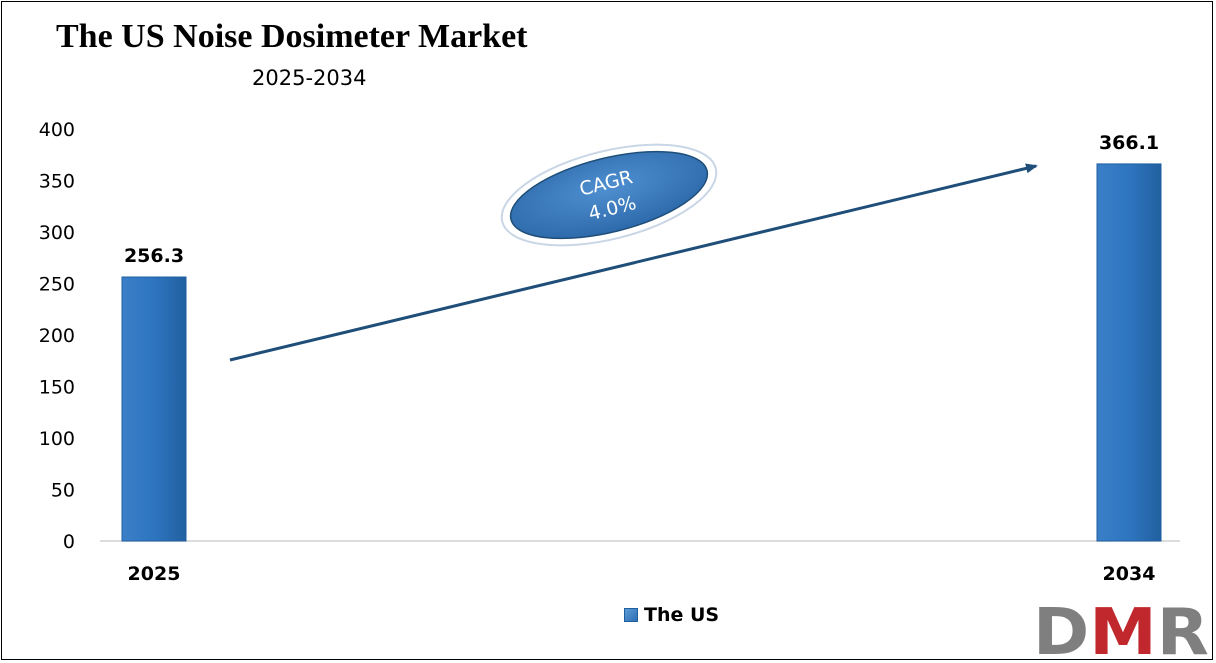 Image resolution: width=1216 pixels, height=663 pixels. I want to click on dmr-logo: DMR, so click(1121, 629).